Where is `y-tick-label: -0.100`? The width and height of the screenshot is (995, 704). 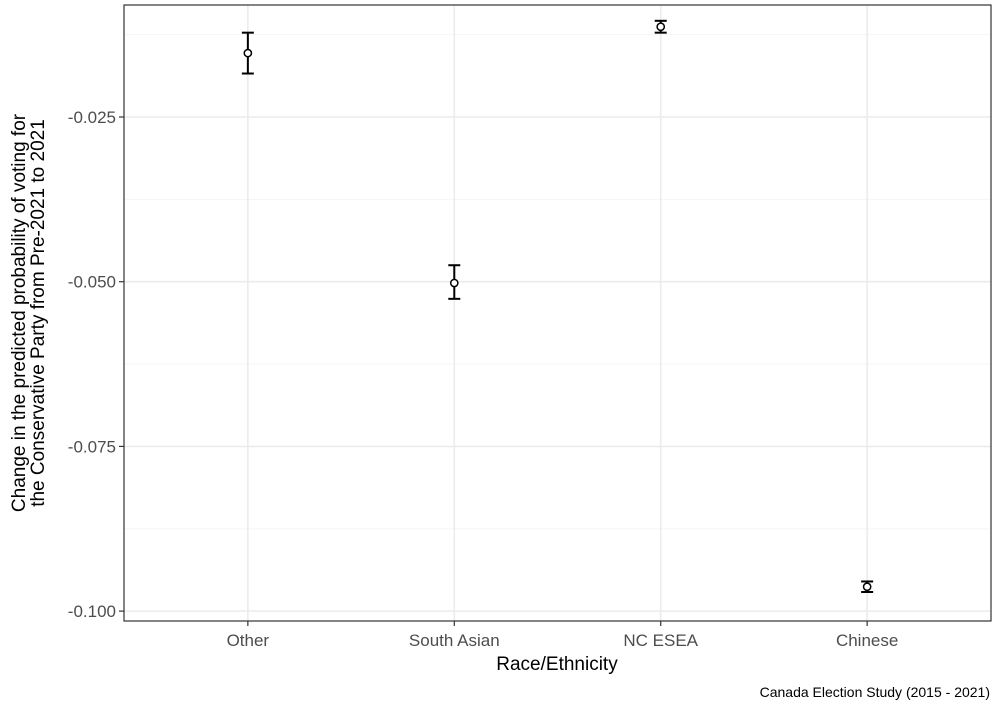 y-tick-label: -0.100 is located at coordinates (92, 611).